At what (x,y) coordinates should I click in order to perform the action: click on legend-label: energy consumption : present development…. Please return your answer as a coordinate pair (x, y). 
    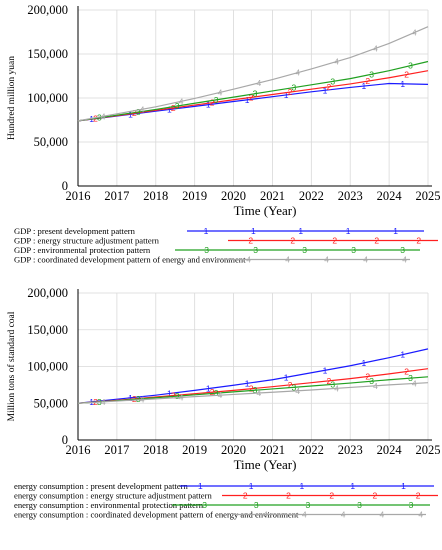
    Looking at the image, I should click on (101, 486).